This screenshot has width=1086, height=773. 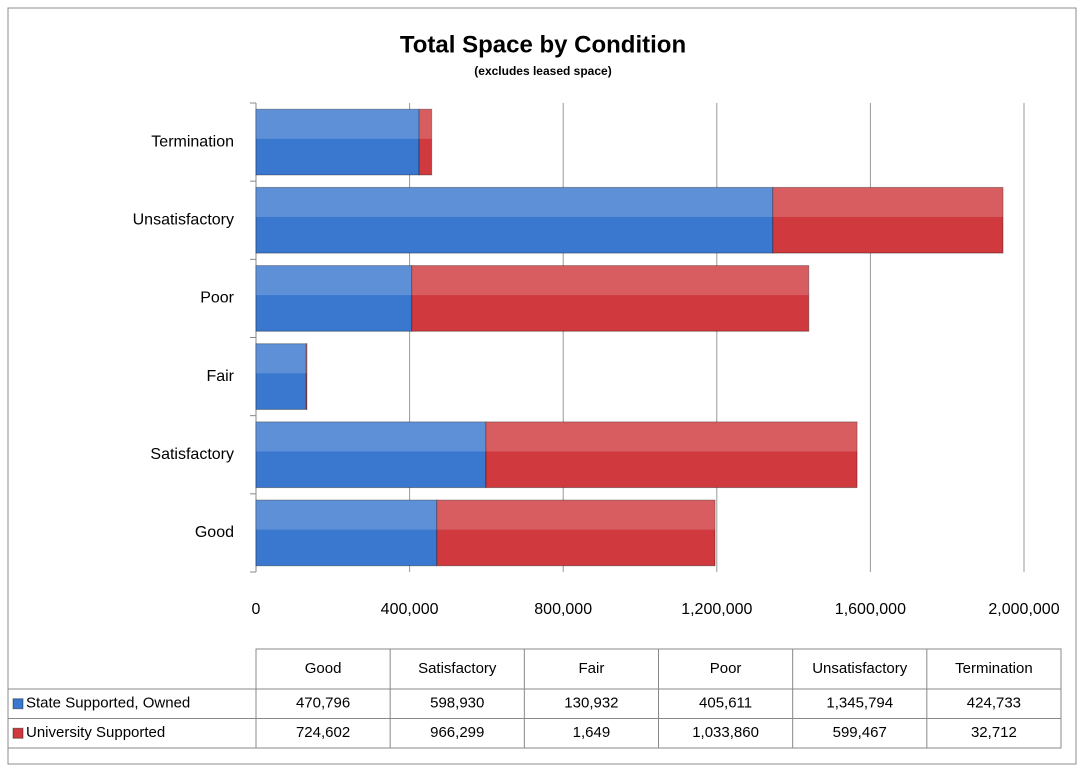 What do you see at coordinates (725, 732) in the screenshot?
I see `table-cell: 1,033,860` at bounding box center [725, 732].